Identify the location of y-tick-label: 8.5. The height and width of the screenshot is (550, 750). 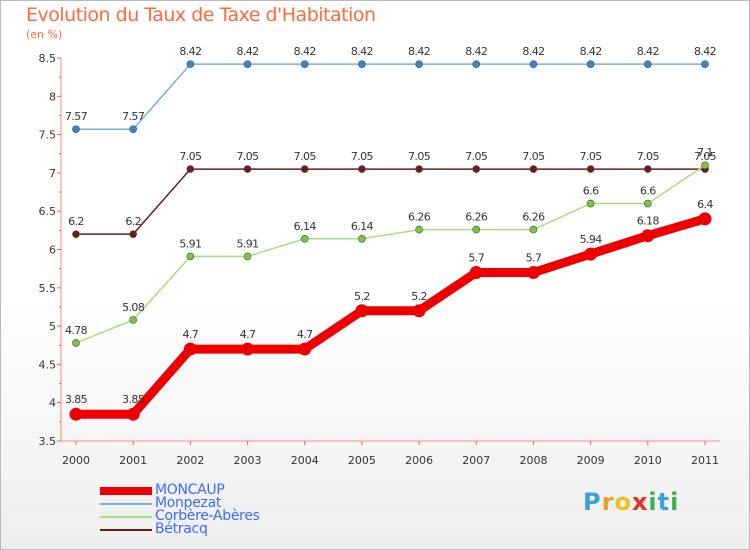
(48, 58).